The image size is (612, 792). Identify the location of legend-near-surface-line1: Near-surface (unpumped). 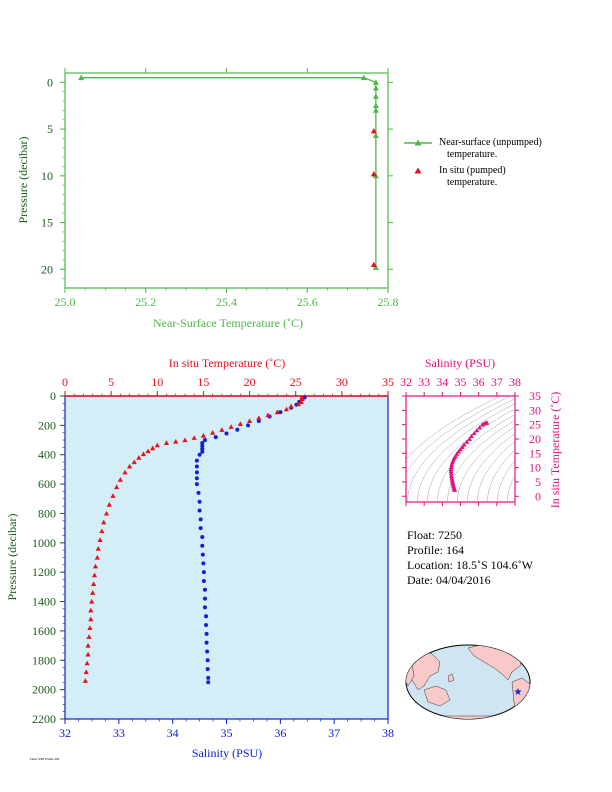
(490, 142).